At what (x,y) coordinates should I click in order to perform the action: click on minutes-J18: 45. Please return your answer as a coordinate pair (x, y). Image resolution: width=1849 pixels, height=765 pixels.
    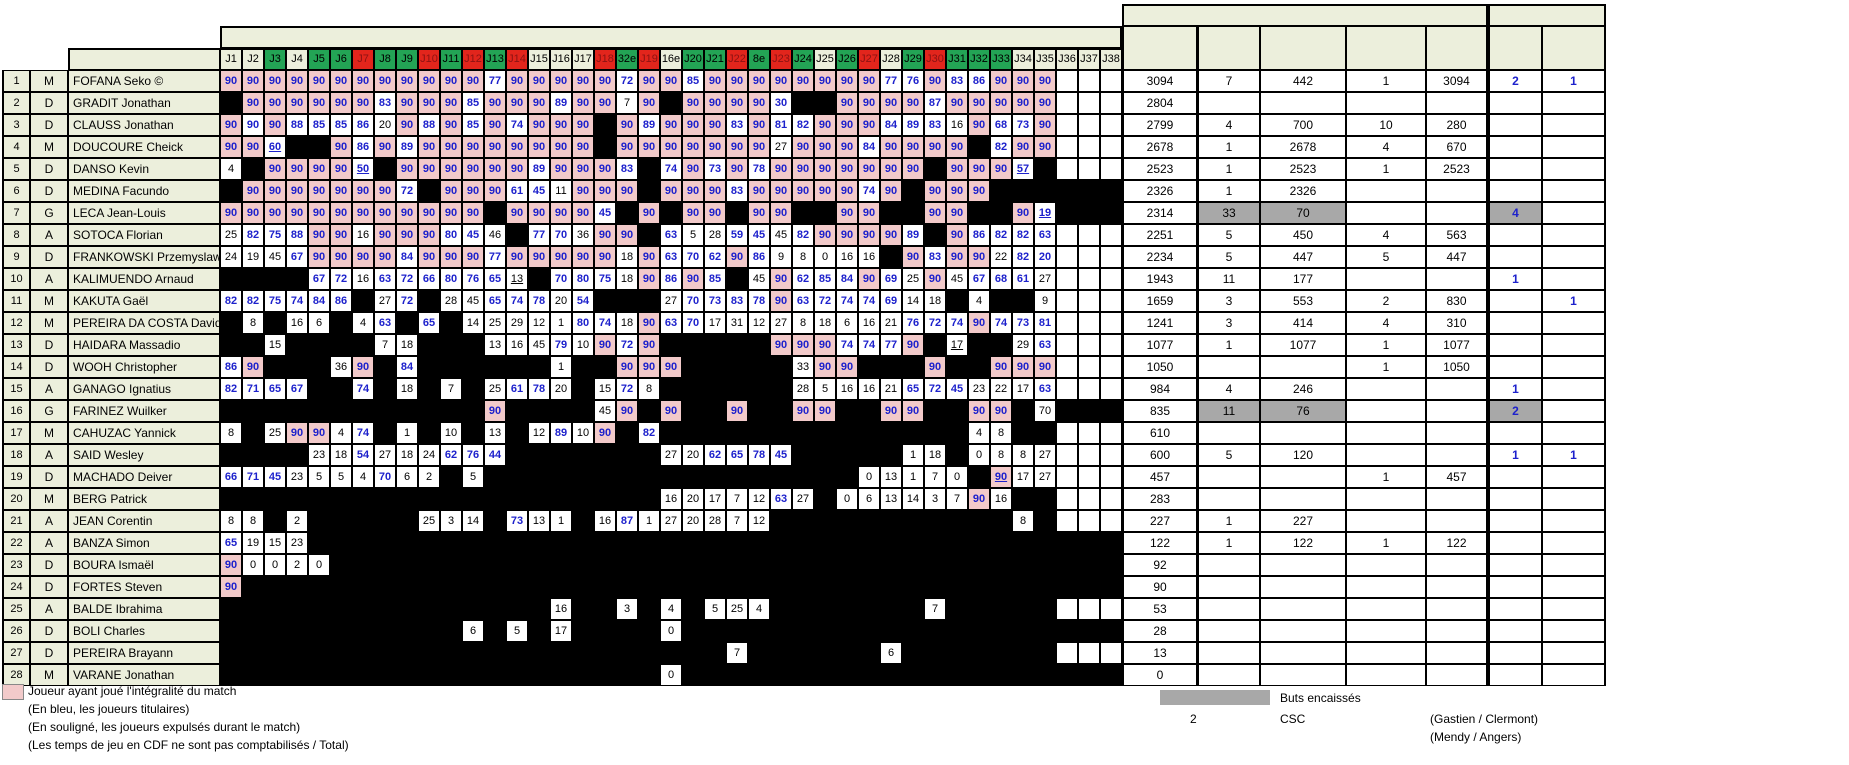
    Looking at the image, I should click on (605, 411).